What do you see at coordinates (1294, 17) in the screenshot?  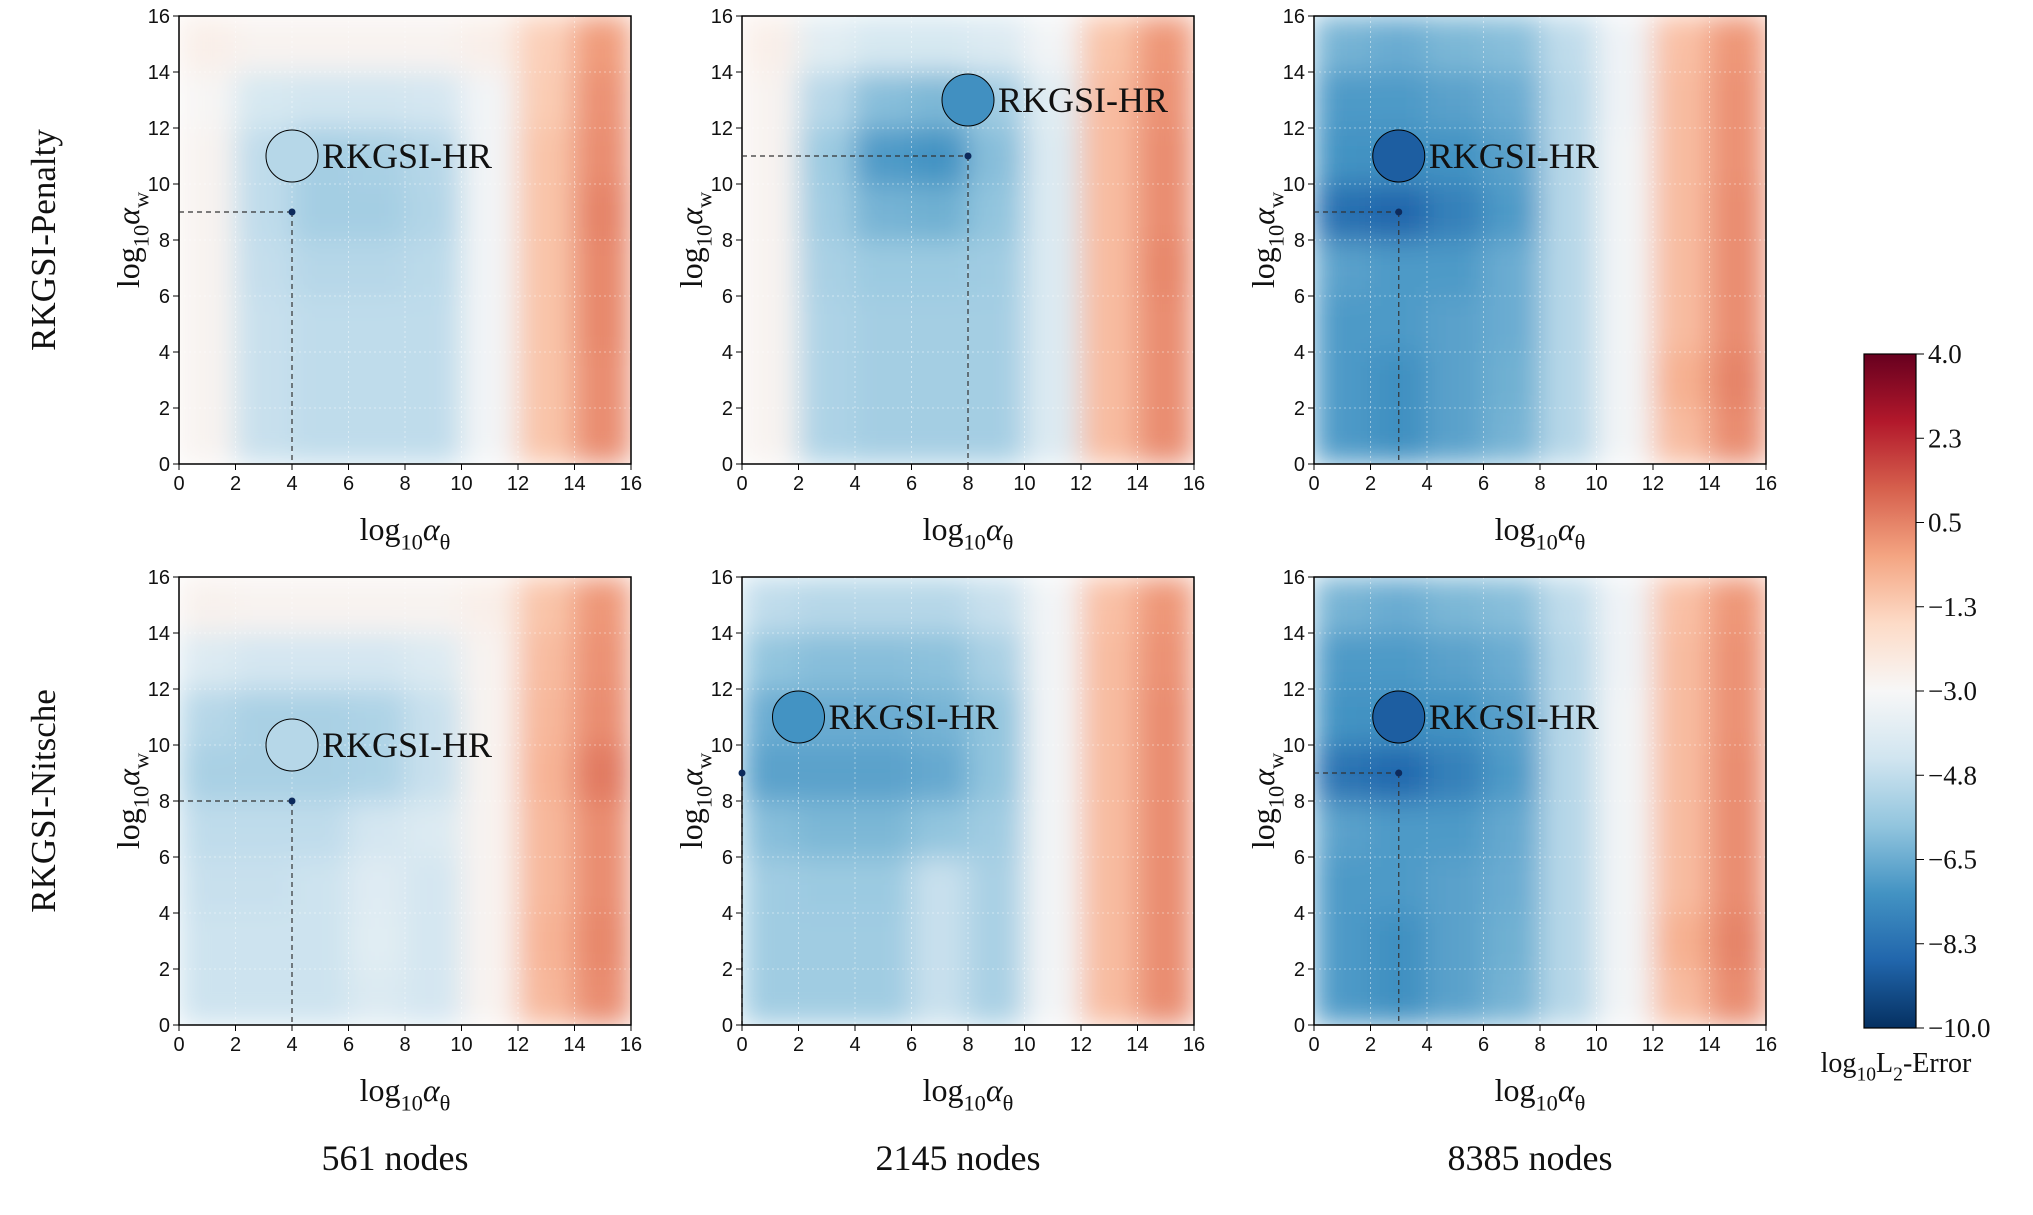 I see `y-tick-label: 16` at bounding box center [1294, 17].